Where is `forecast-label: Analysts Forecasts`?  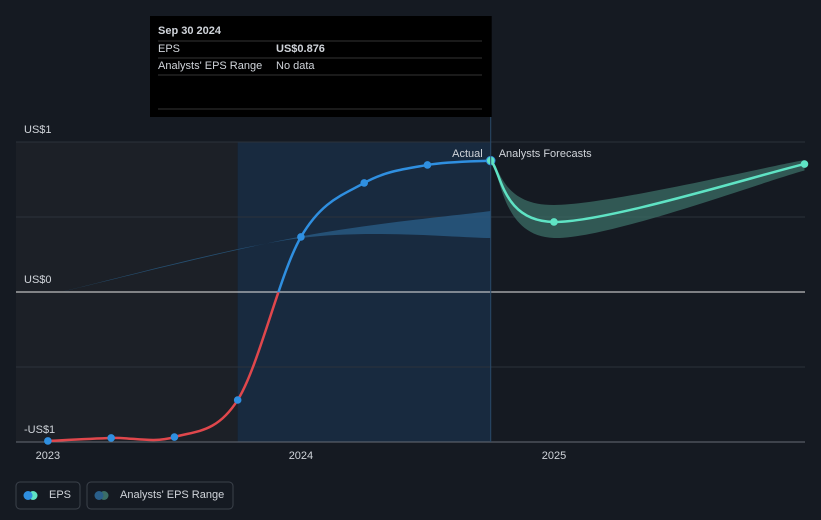 forecast-label: Analysts Forecasts is located at coordinates (545, 154).